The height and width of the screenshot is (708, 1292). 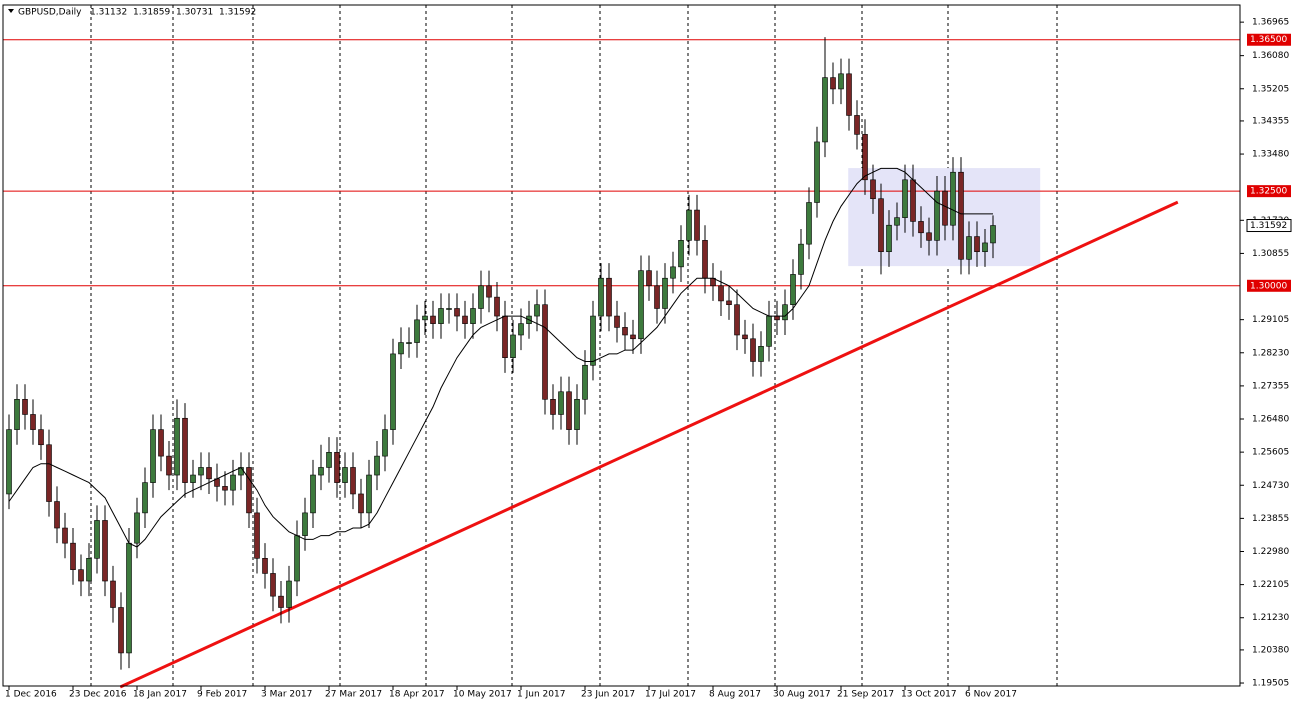 What do you see at coordinates (1270, 89) in the screenshot?
I see `y-tick-label: 1.35205` at bounding box center [1270, 89].